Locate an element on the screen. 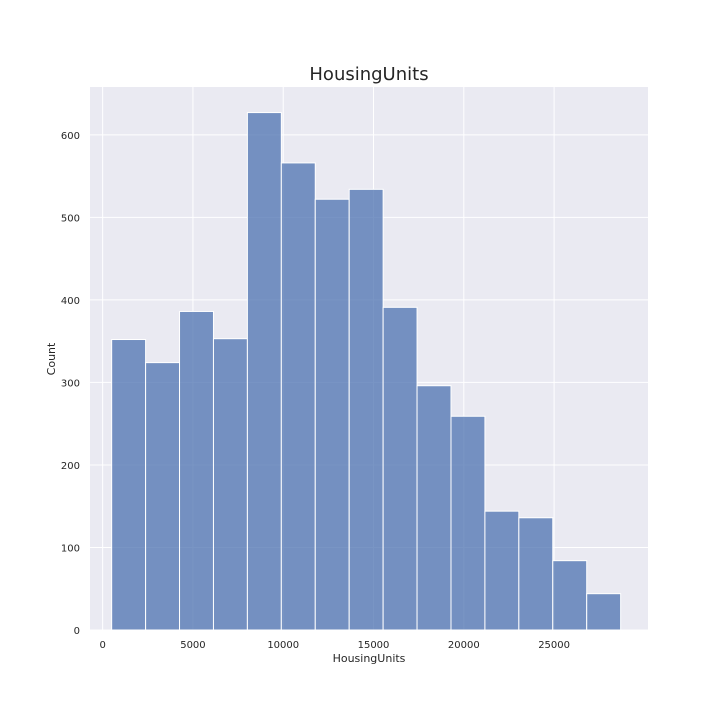 The width and height of the screenshot is (720, 720). chart-title: HousingUnits is located at coordinates (368, 74).